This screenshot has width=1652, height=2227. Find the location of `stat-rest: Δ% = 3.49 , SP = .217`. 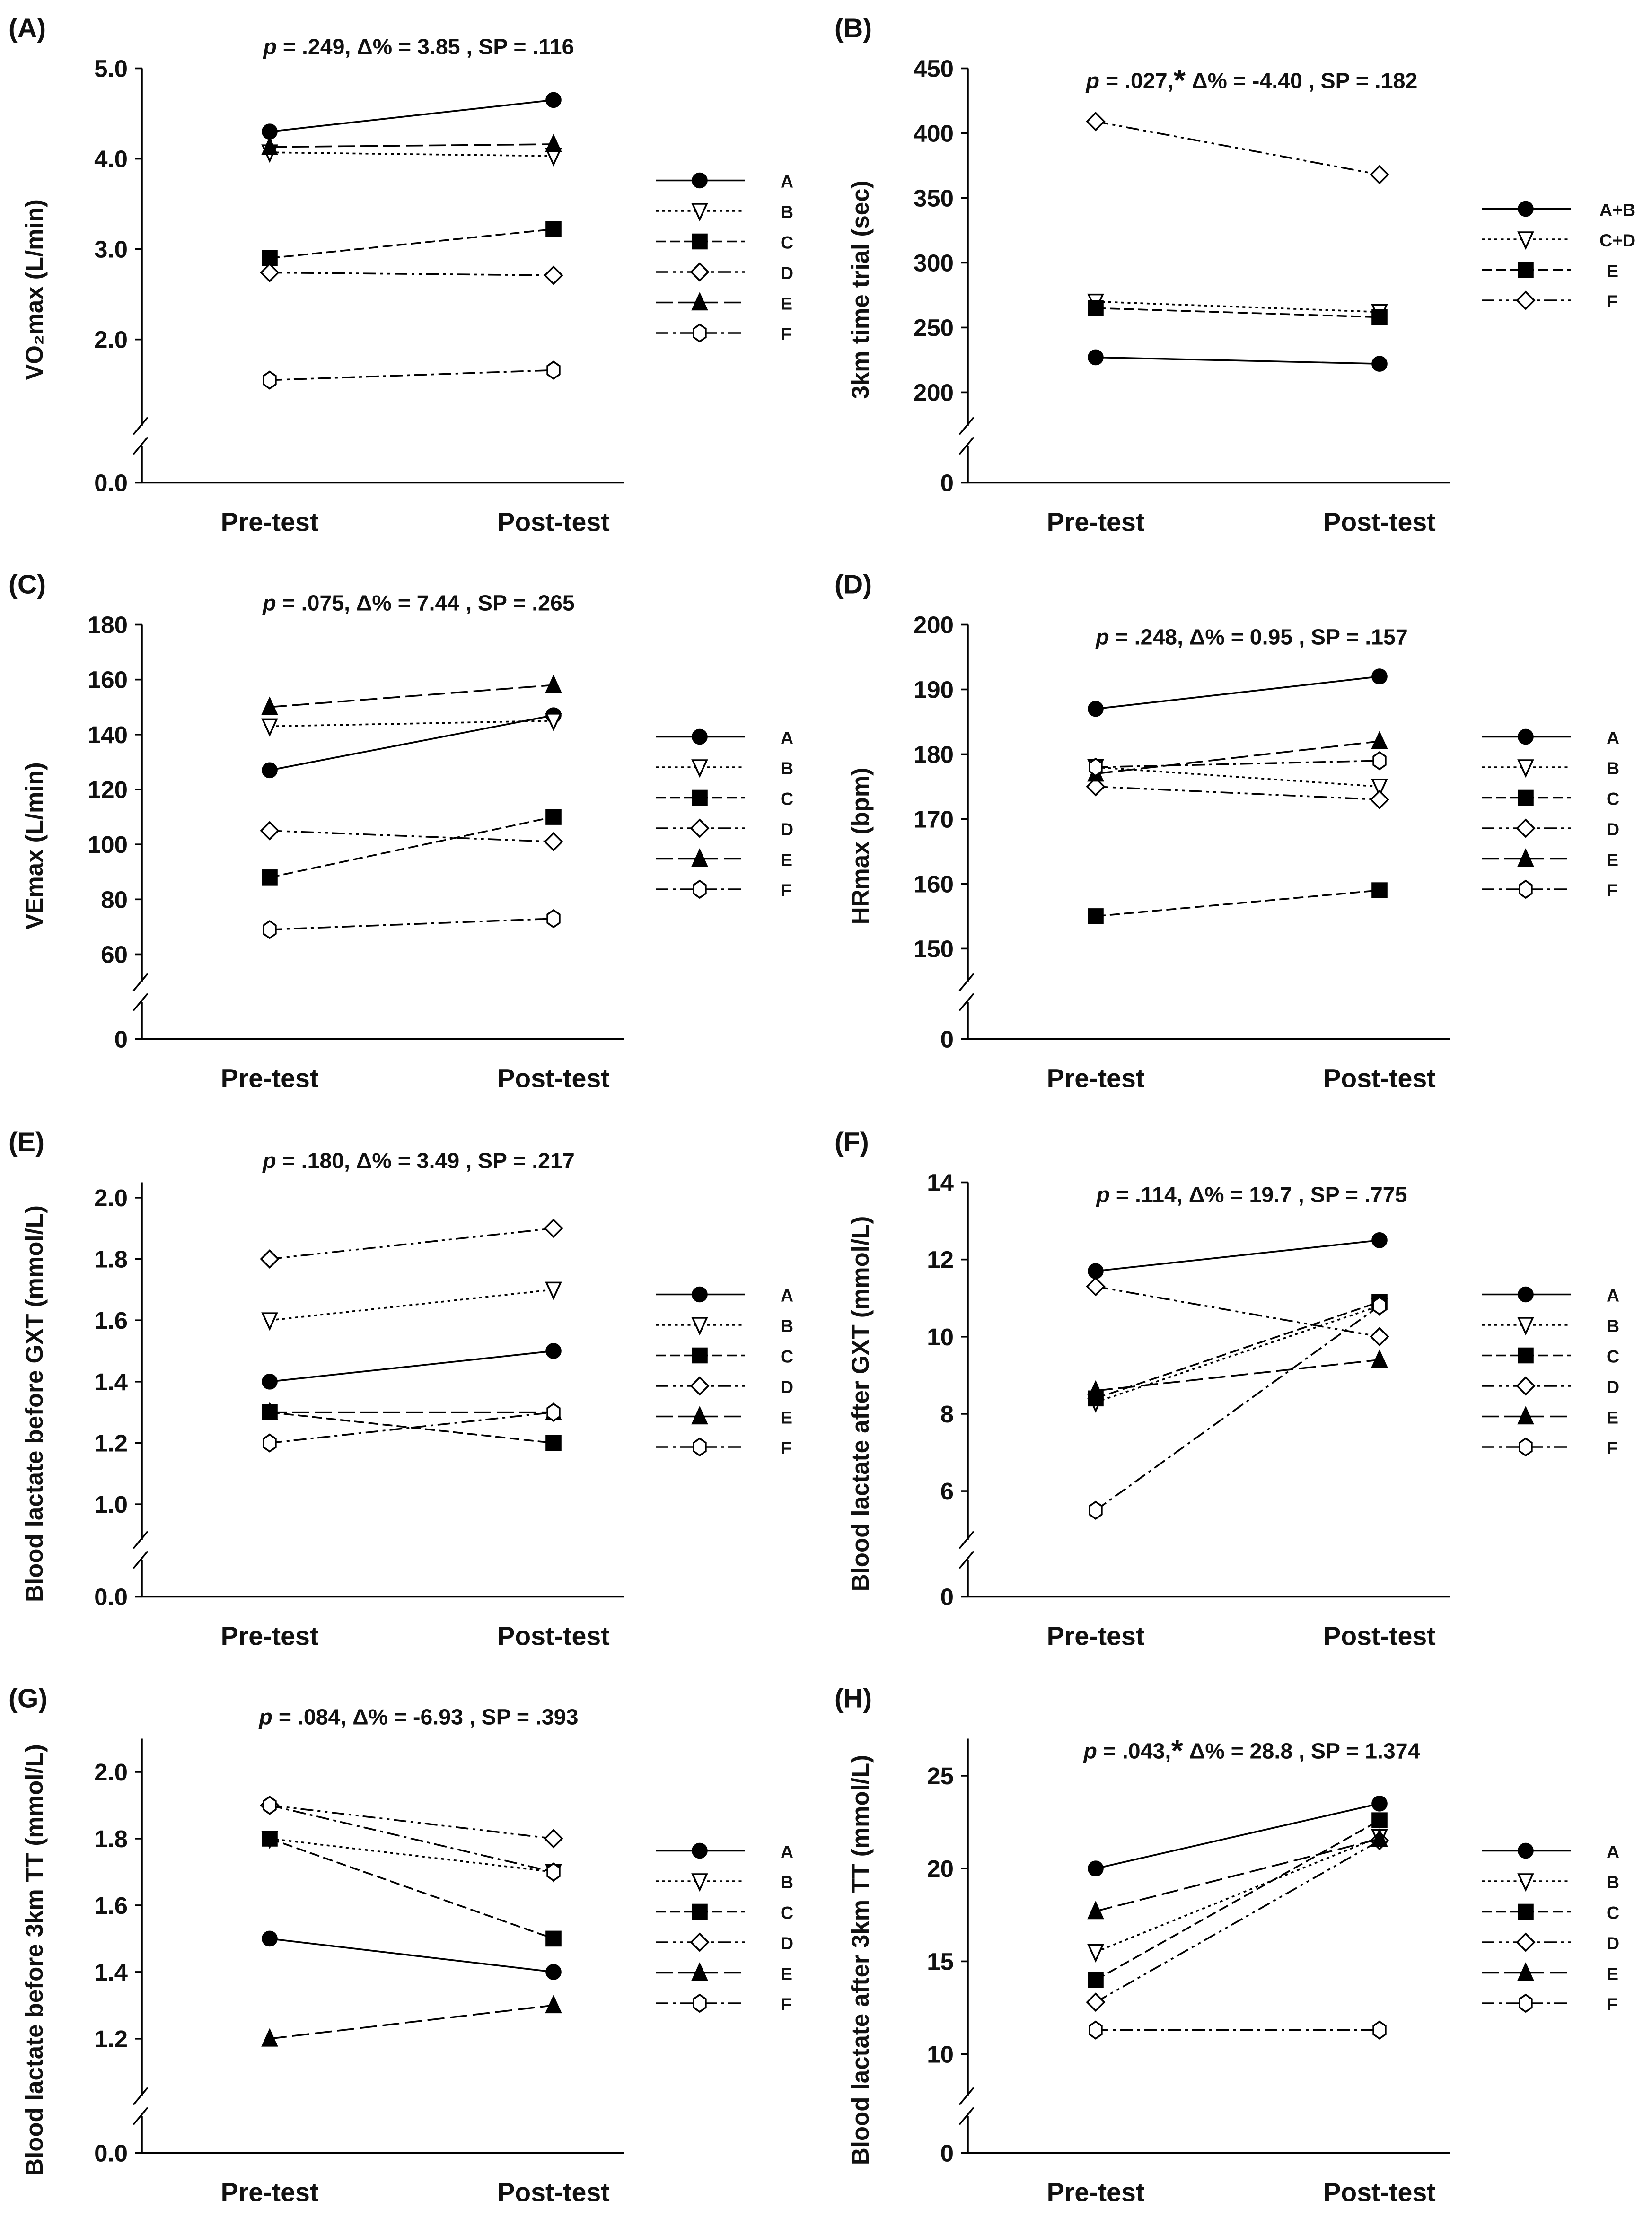

stat-rest: Δ% = 3.49 , SP = .217 is located at coordinates (462, 1161).